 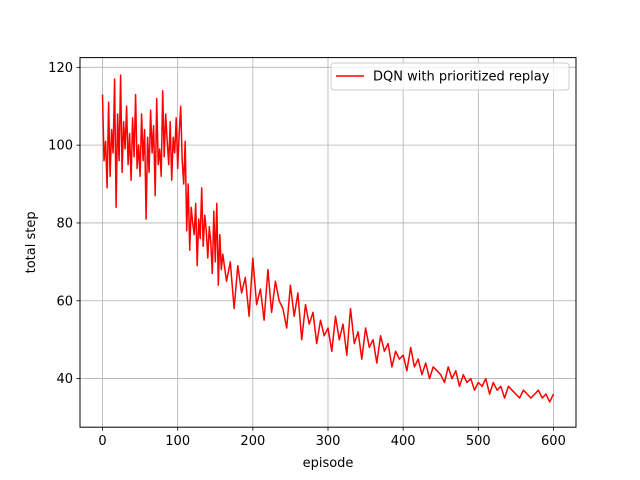 What do you see at coordinates (60, 146) in the screenshot?
I see `y-tick-label: 100` at bounding box center [60, 146].